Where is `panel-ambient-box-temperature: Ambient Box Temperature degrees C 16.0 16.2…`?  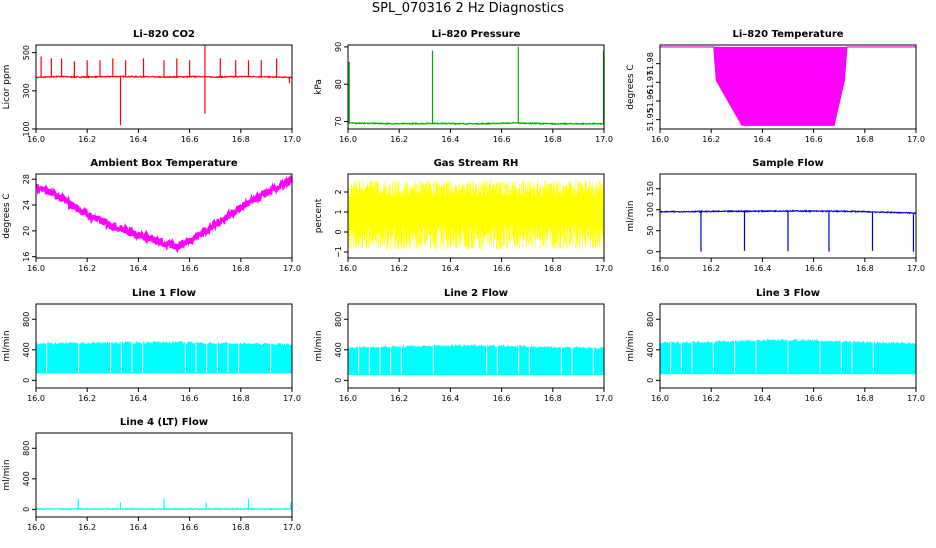
panel-ambient-box-temperature: Ambient Box Temperature degrees C 16.0 16.2… is located at coordinates (151, 215).